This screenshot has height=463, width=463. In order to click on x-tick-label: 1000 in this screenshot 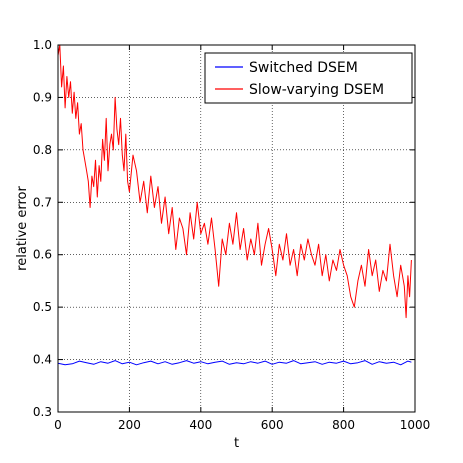, I will do `click(415, 425)`.